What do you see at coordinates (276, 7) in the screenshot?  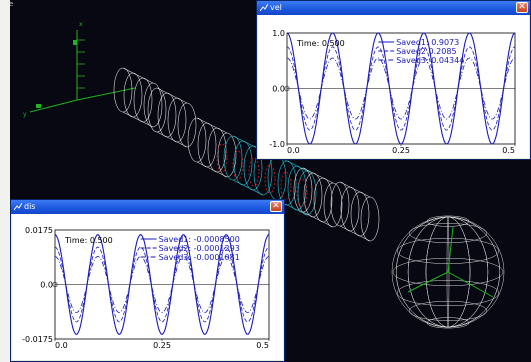 I see `vel-window-title: vel` at bounding box center [276, 7].